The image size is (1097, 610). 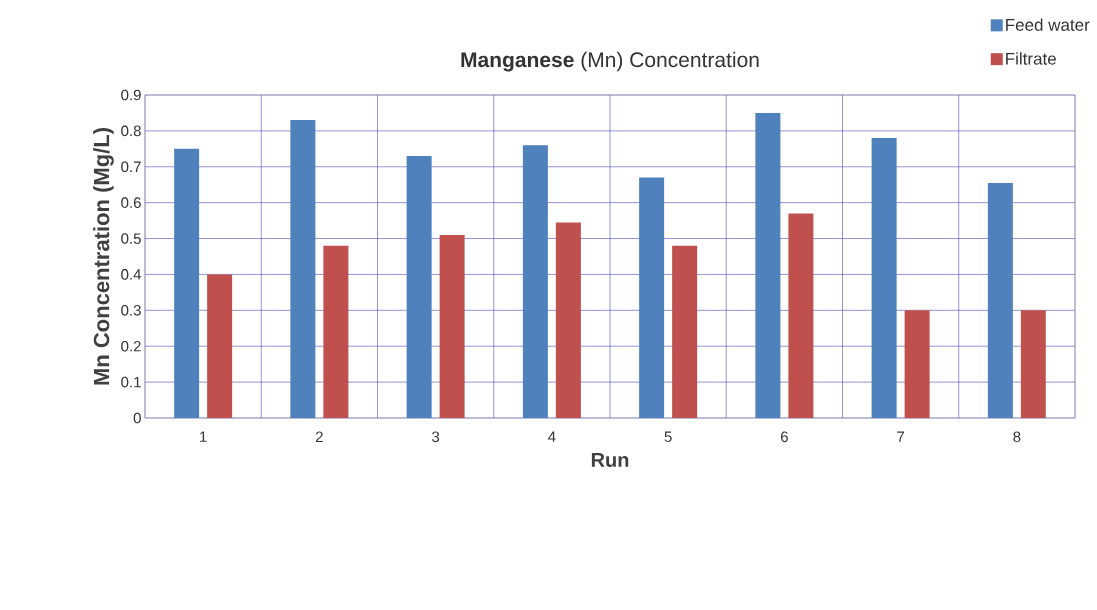 I want to click on x-tick-label: 4, so click(x=552, y=436).